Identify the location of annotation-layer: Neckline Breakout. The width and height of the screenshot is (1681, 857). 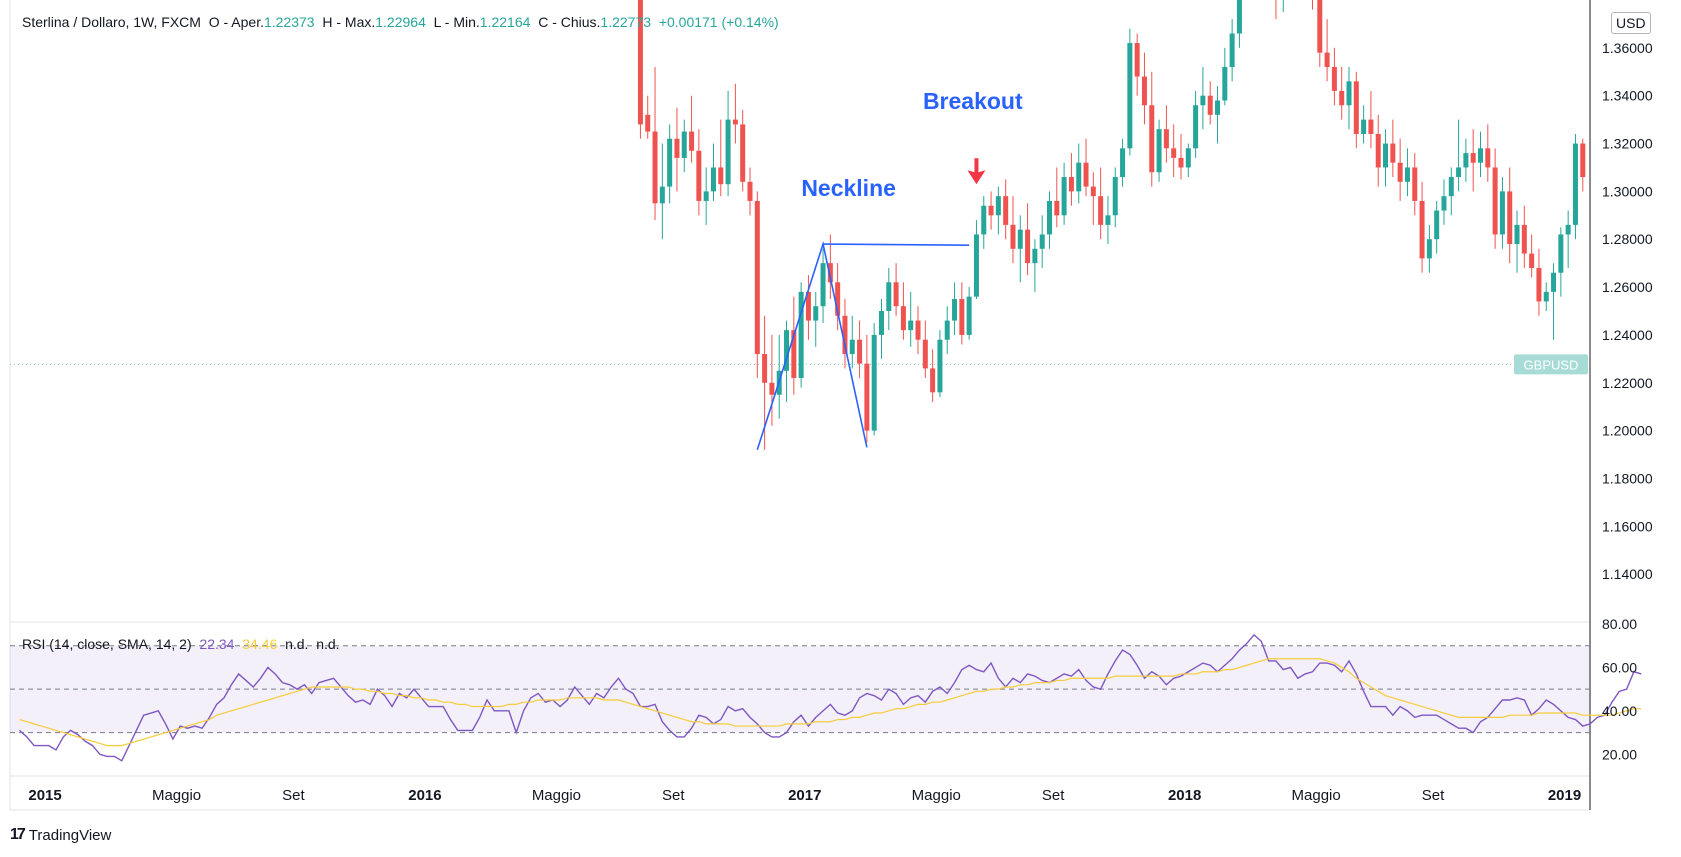
(889, 269).